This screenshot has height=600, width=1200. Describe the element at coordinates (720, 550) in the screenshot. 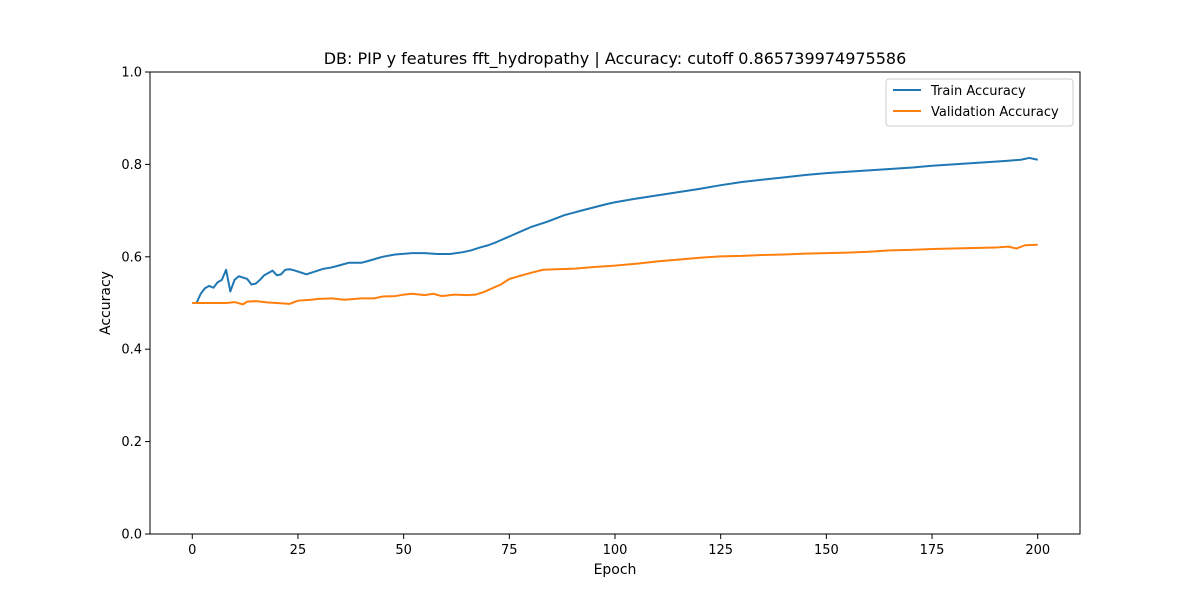

I see `x-tick-label: 125` at that location.